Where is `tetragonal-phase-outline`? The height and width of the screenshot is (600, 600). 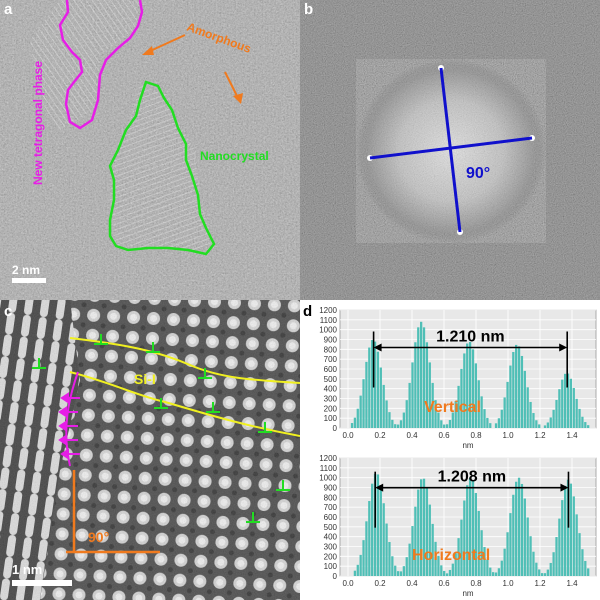
tetragonal-phase-outline is located at coordinates (101, 65).